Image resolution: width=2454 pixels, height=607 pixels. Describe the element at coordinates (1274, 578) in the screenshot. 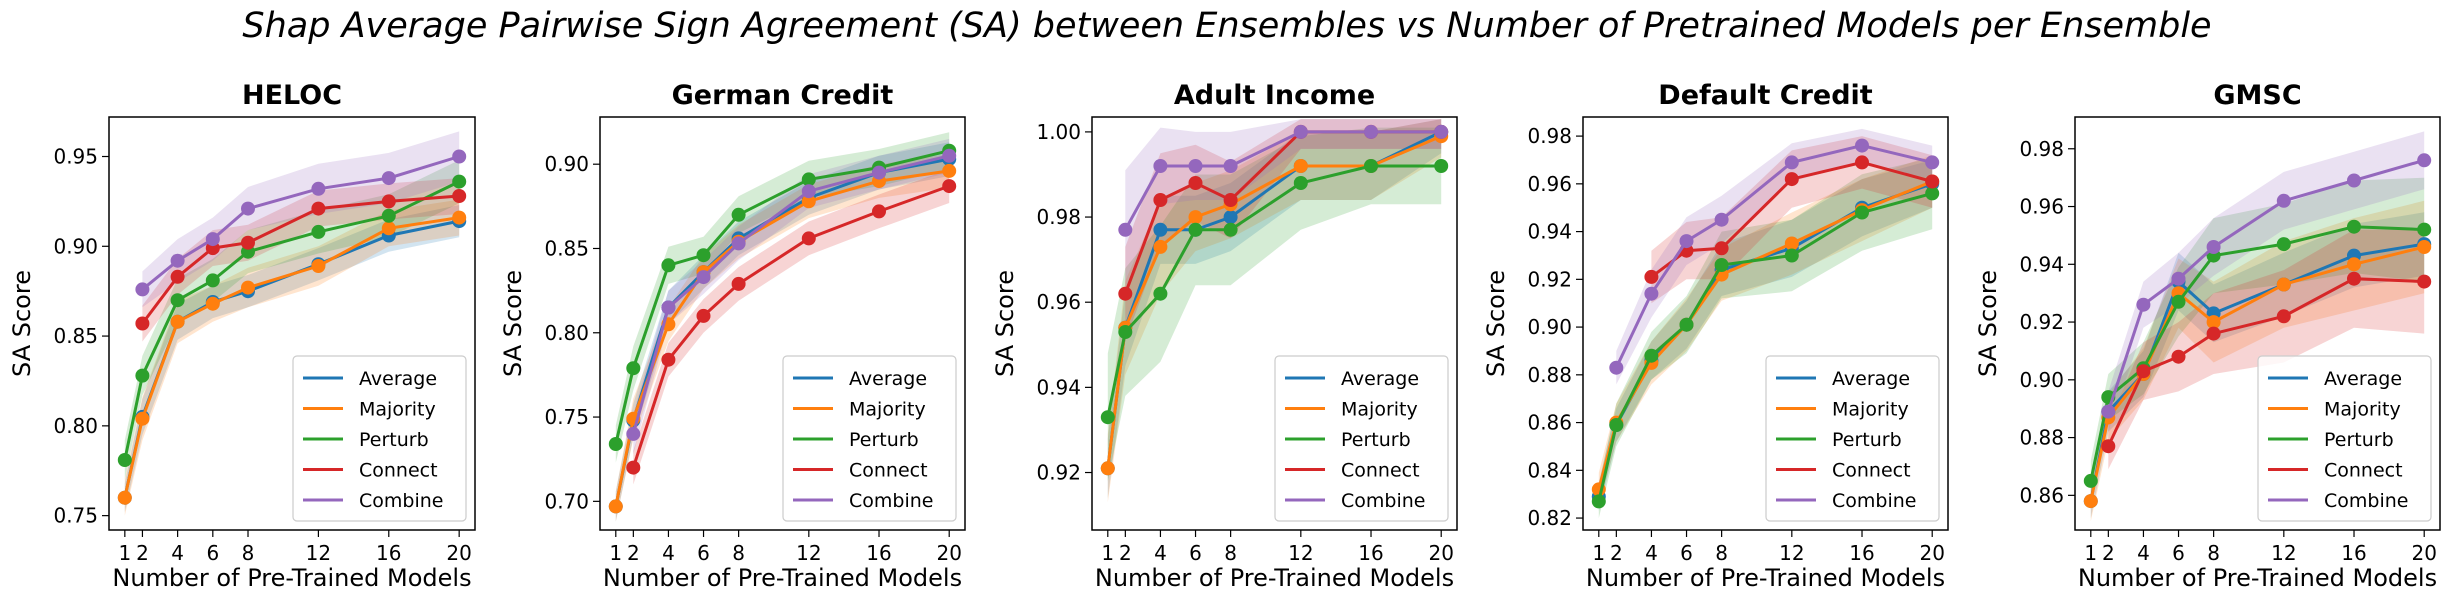

I see `x-axis-label: Number of Pre-Trained Models` at that location.